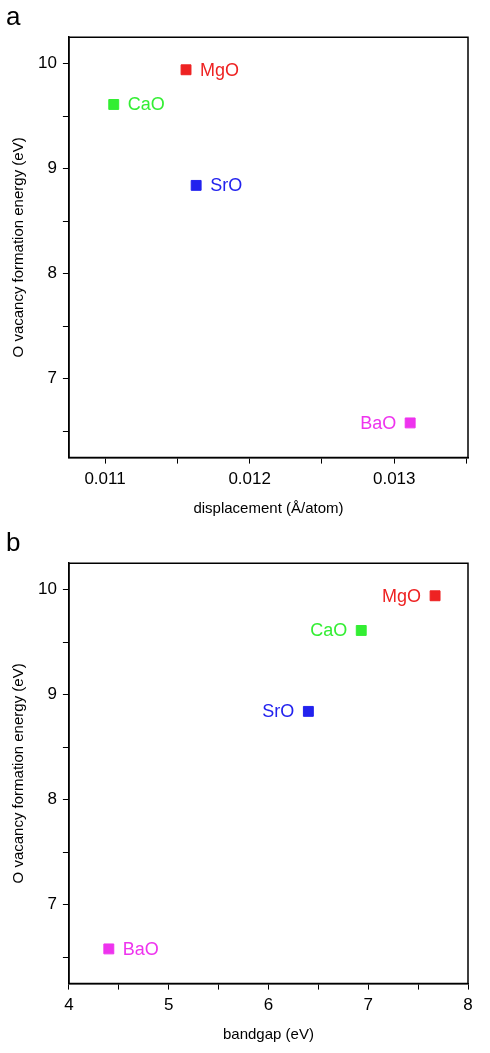 This screenshot has width=490, height=1053. What do you see at coordinates (394, 479) in the screenshot?
I see `x-tick-label: 0.013` at bounding box center [394, 479].